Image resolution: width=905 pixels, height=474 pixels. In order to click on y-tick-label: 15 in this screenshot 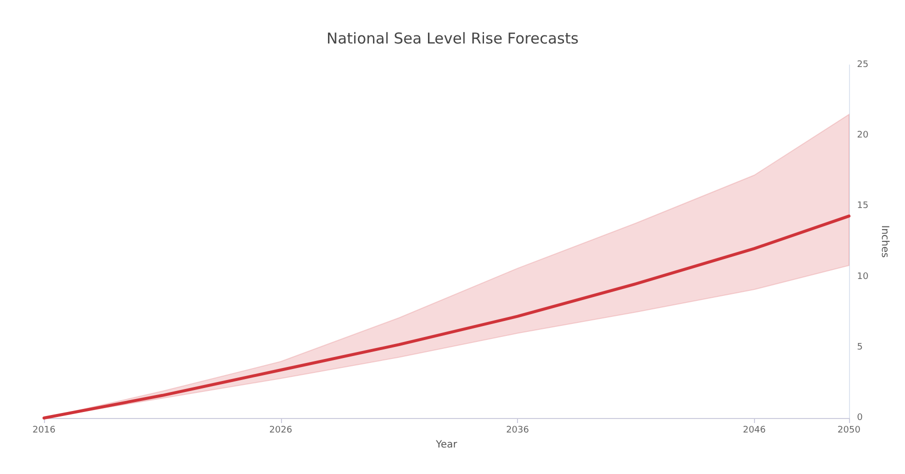, I will do `click(862, 206)`.